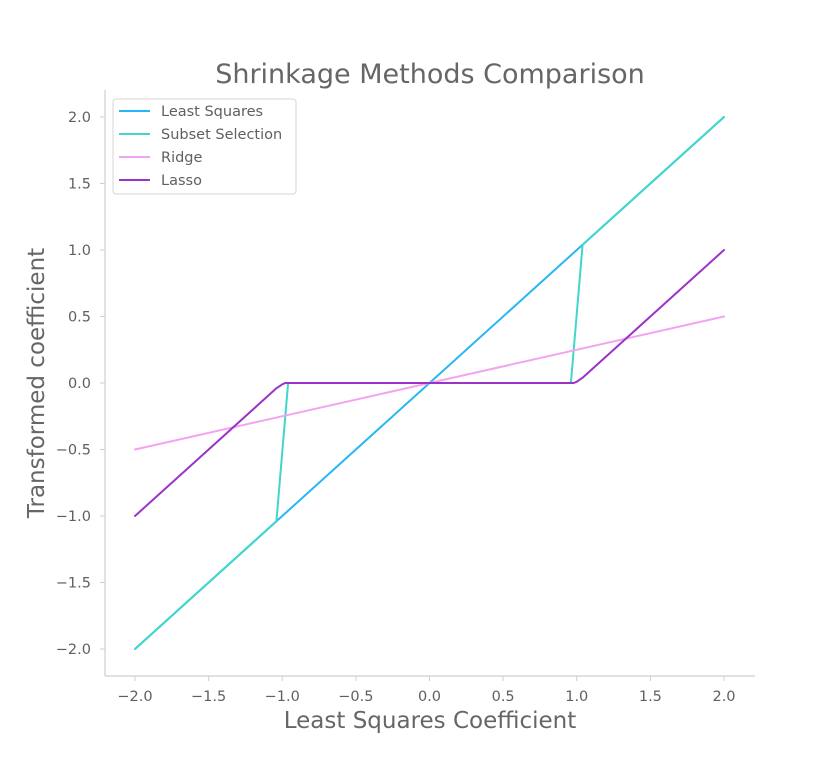  I want to click on legend-box, so click(204, 146).